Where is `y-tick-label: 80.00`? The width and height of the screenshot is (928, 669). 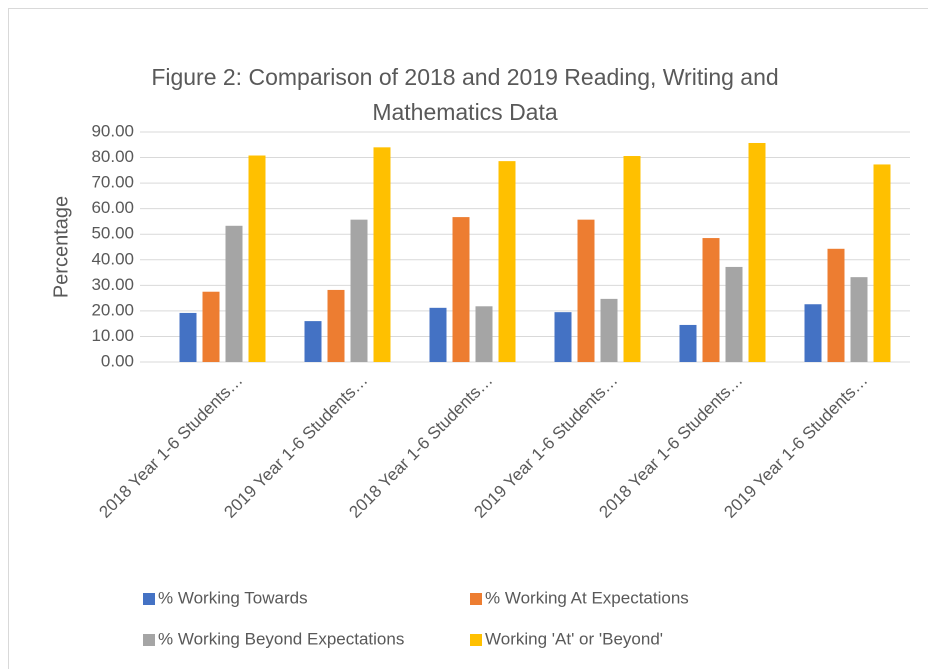 y-tick-label: 80.00 is located at coordinates (112, 156).